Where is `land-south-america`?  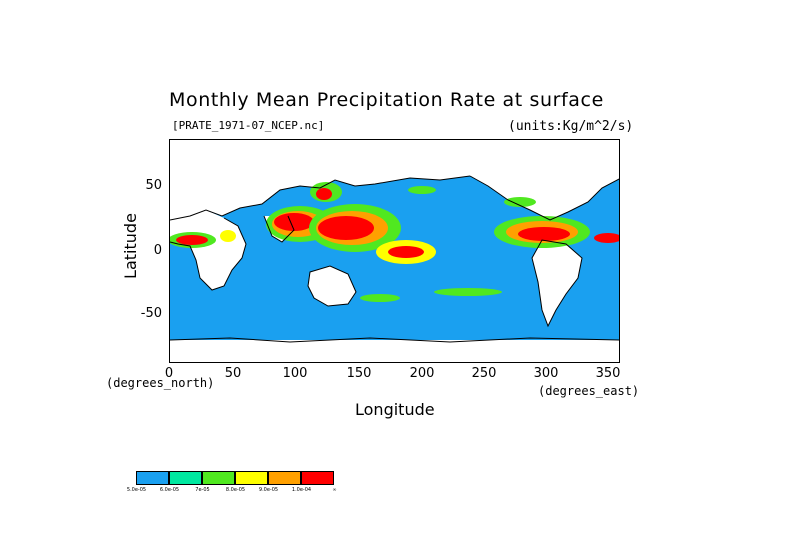 land-south-america is located at coordinates (557, 283).